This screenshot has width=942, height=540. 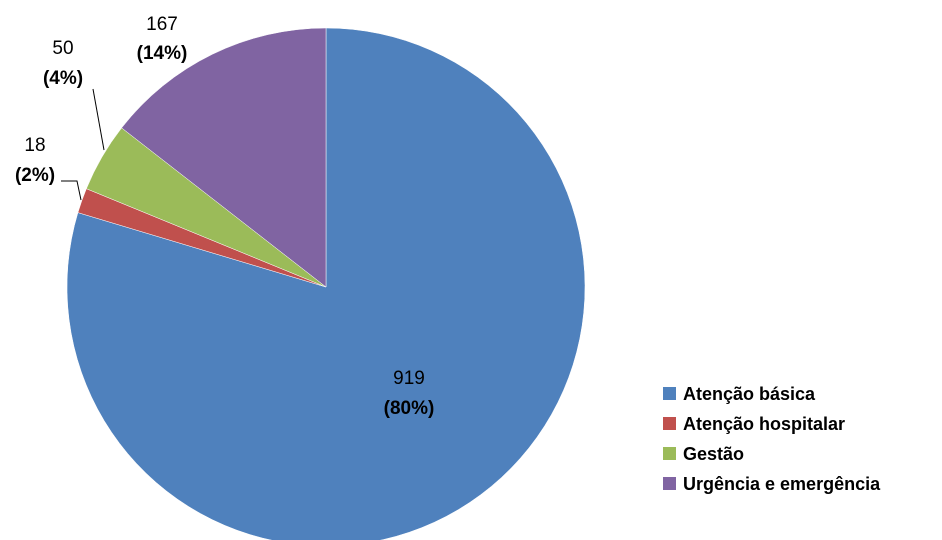 What do you see at coordinates (669, 393) in the screenshot?
I see `legend-swatch-atencao-basica` at bounding box center [669, 393].